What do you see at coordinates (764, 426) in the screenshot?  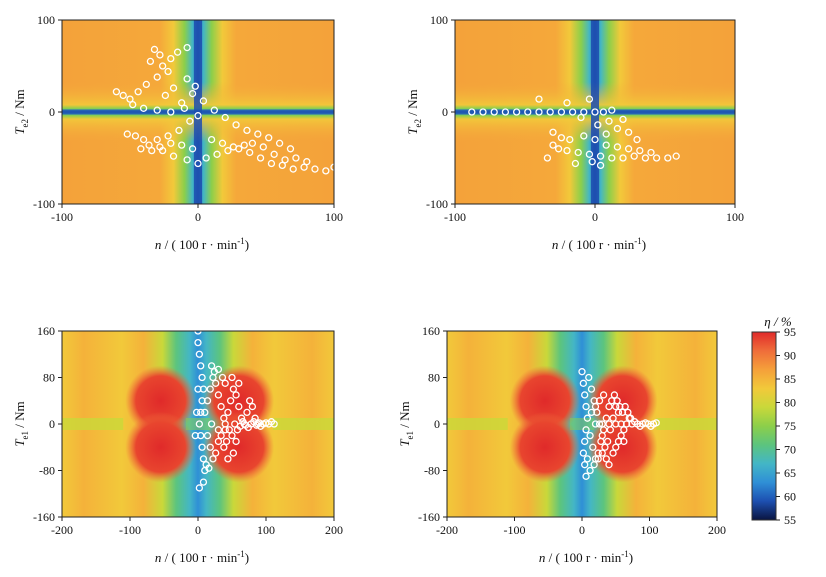 I see `colorbar-scale` at bounding box center [764, 426].